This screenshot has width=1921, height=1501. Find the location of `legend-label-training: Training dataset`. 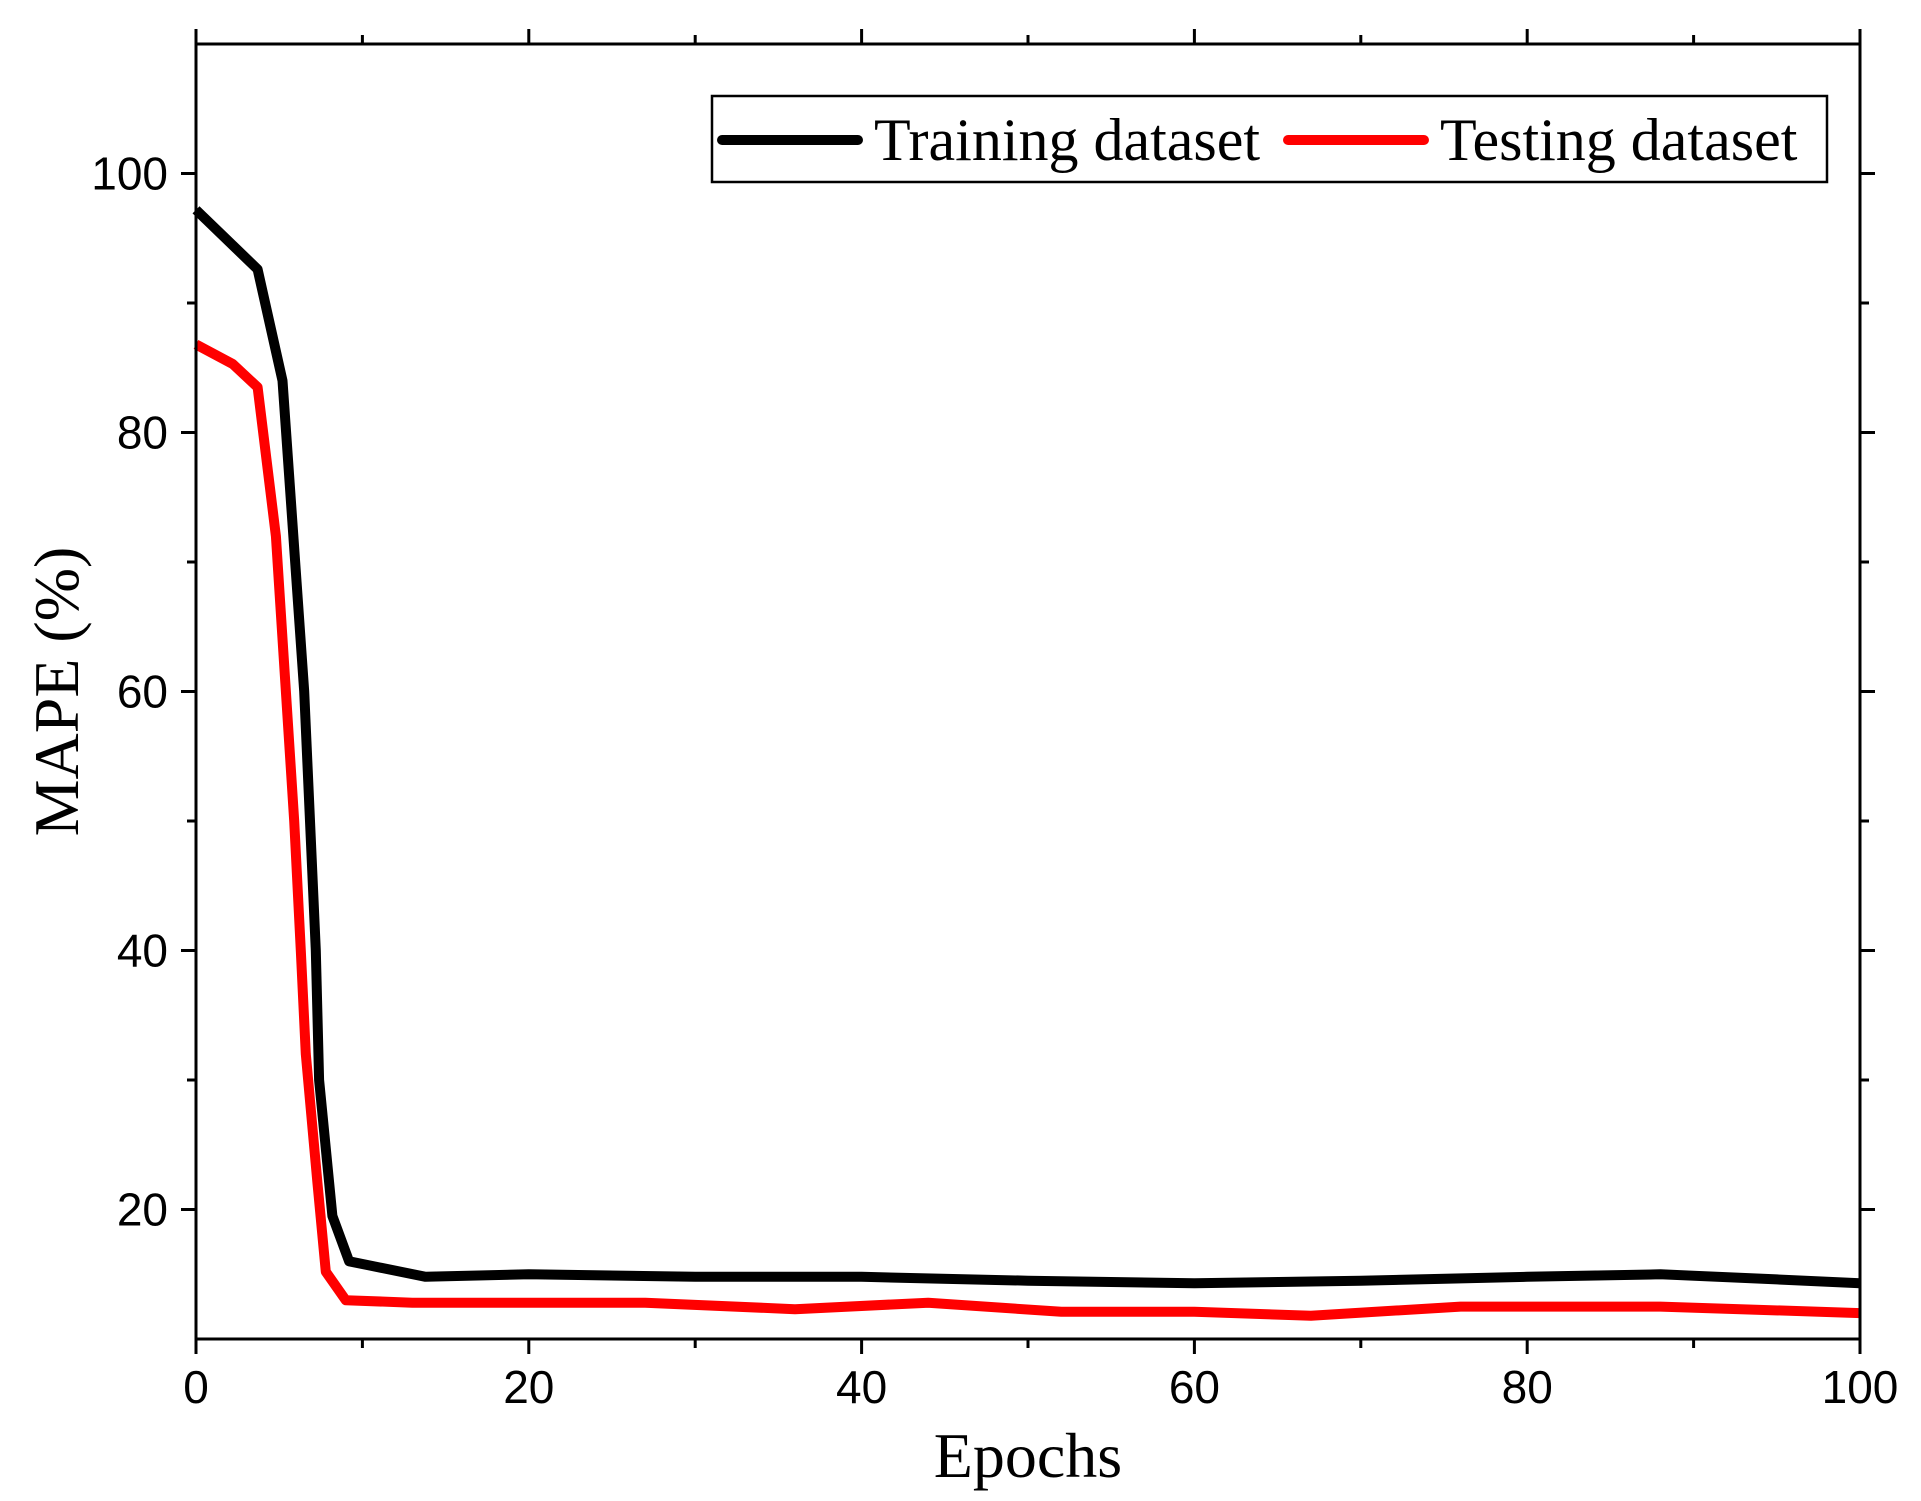

legend-label-training: Training dataset is located at coordinates (1067, 140).